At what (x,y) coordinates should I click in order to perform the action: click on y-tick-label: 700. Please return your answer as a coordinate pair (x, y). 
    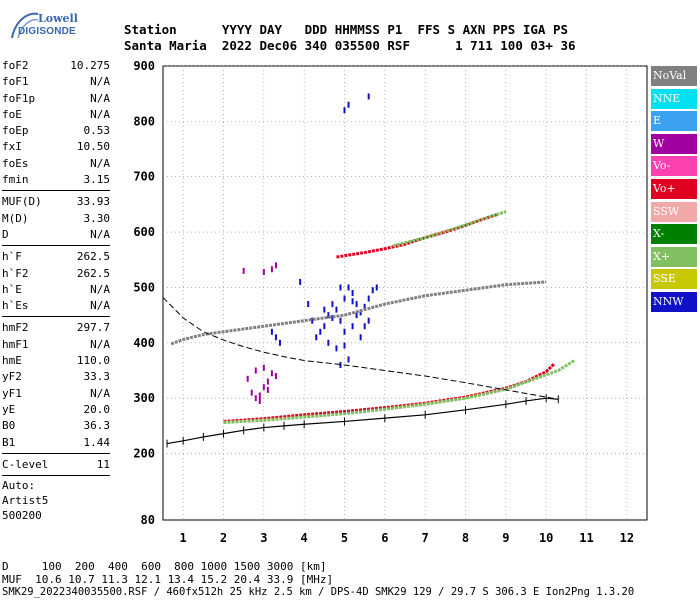
    Looking at the image, I should click on (144, 177).